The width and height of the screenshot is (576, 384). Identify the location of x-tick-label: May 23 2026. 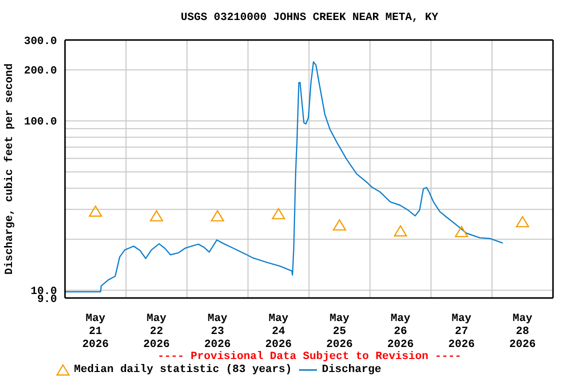
(217, 332).